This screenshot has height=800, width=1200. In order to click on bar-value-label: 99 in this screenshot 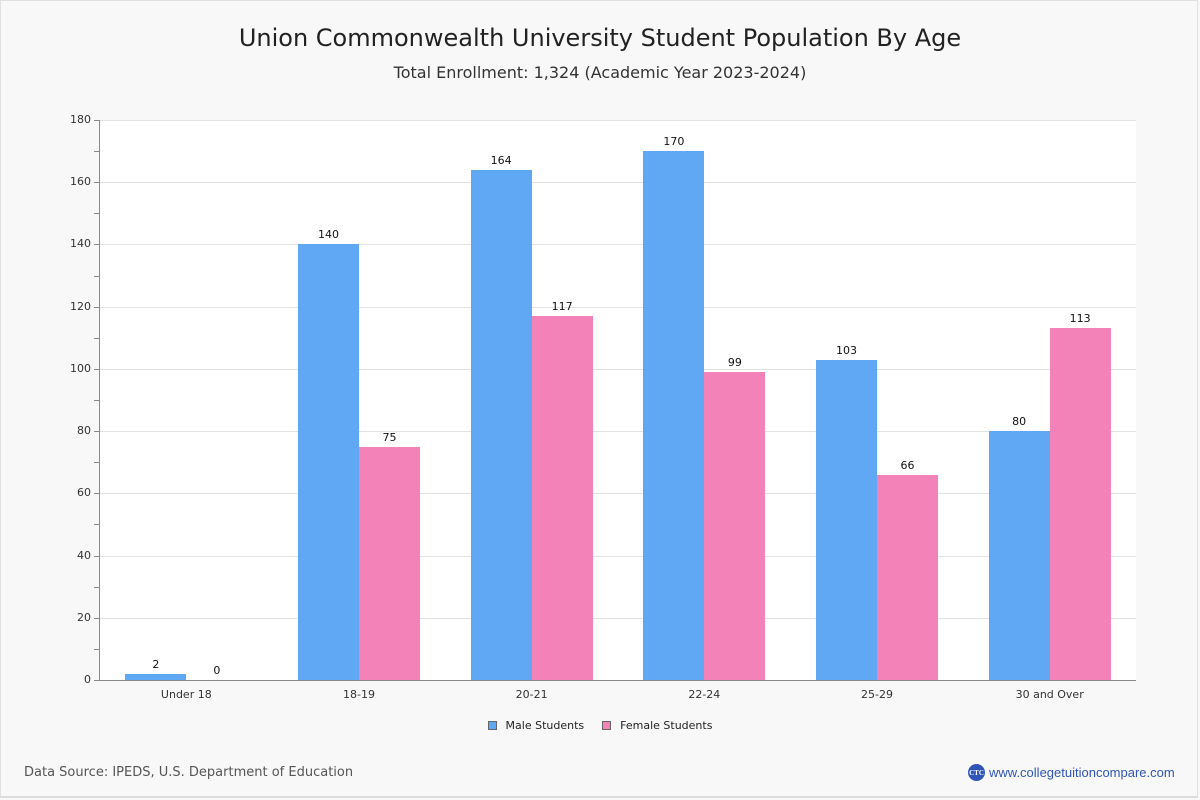, I will do `click(734, 362)`.